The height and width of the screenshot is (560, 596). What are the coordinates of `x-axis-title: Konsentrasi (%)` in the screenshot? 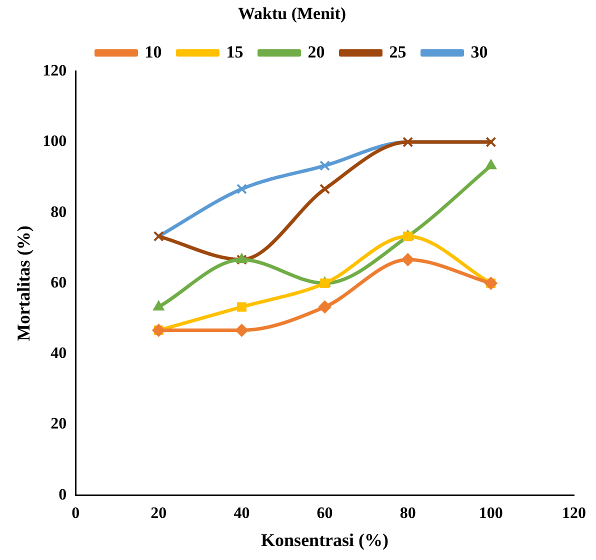 It's located at (325, 540).